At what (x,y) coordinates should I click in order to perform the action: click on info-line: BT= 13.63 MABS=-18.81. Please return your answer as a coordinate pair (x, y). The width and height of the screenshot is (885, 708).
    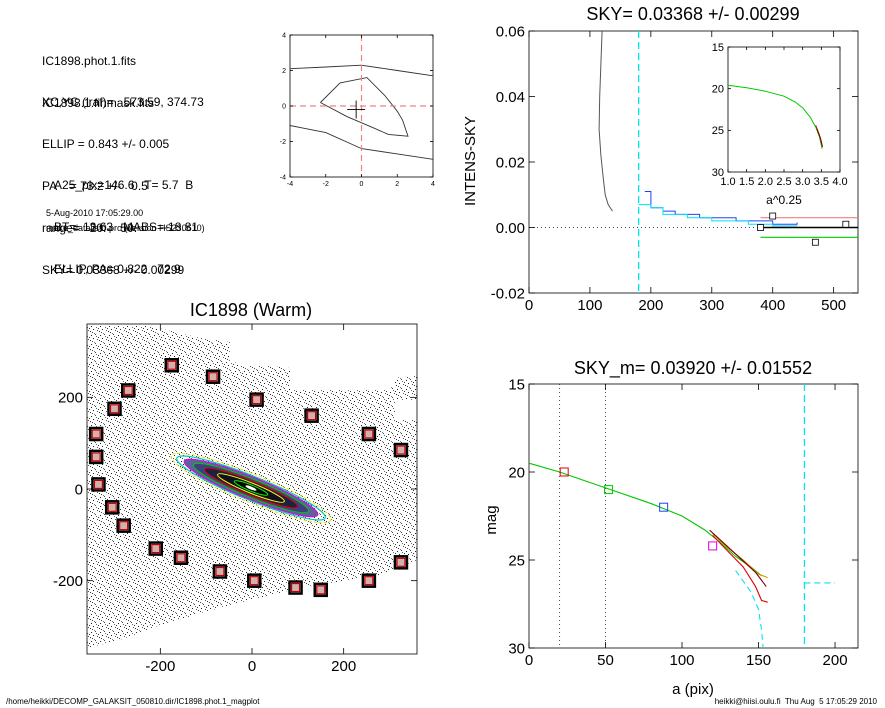
    Looking at the image, I should click on (126, 227).